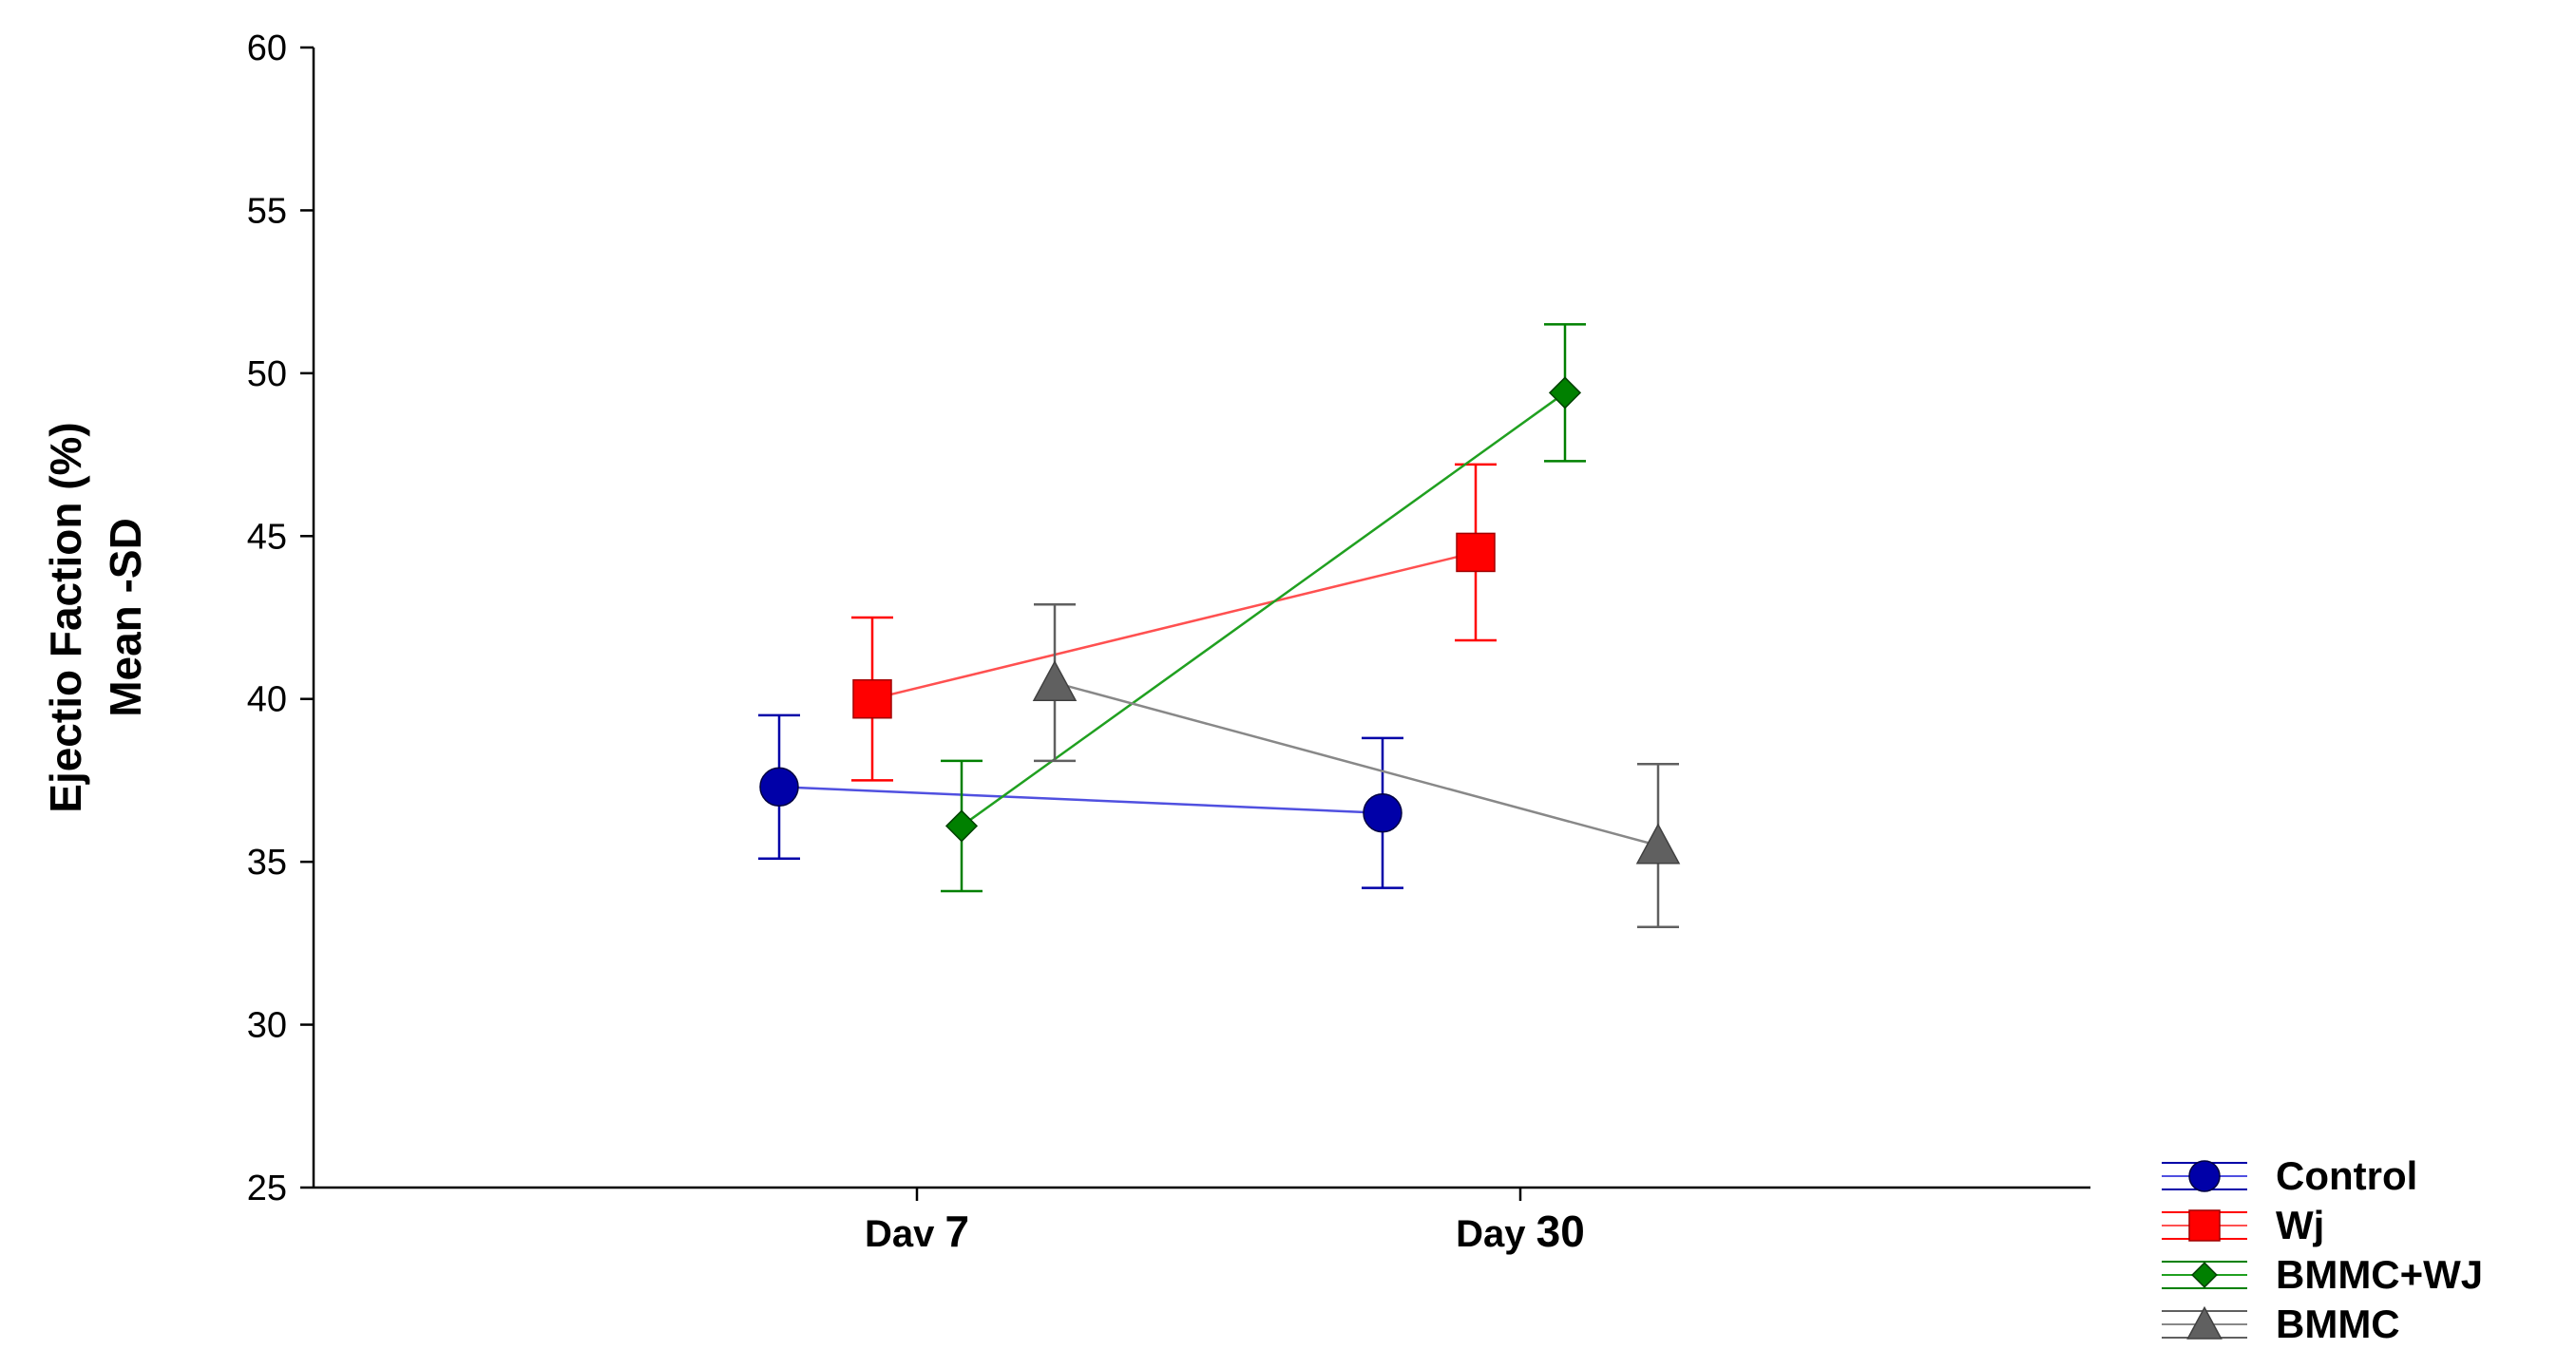 The image size is (2576, 1369). I want to click on series-line-wj, so click(1174, 625).